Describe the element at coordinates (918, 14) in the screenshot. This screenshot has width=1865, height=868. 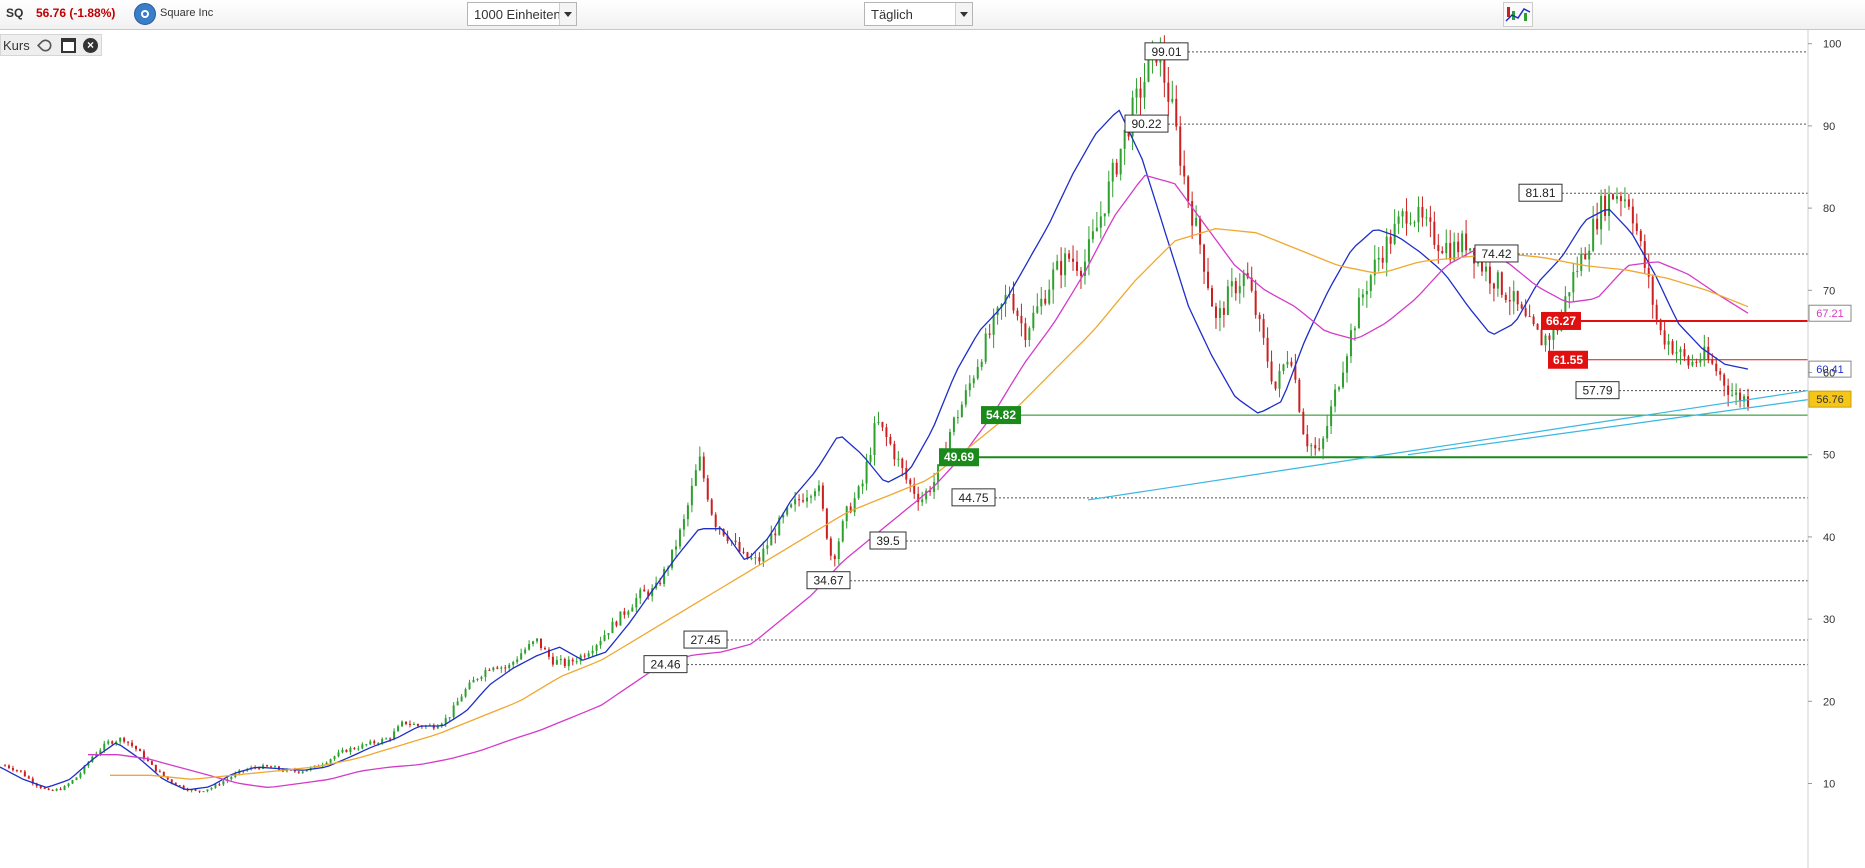
I see `period-select: Täglich` at that location.